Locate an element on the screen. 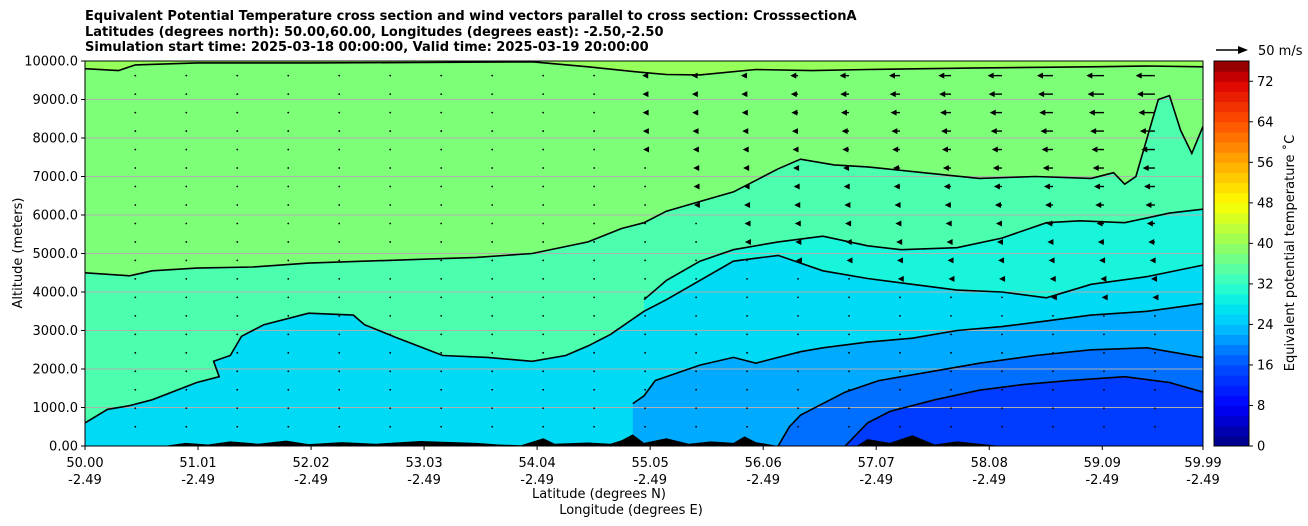 The height and width of the screenshot is (526, 1308). x-tick-label-lat: 52.02 is located at coordinates (310, 463).